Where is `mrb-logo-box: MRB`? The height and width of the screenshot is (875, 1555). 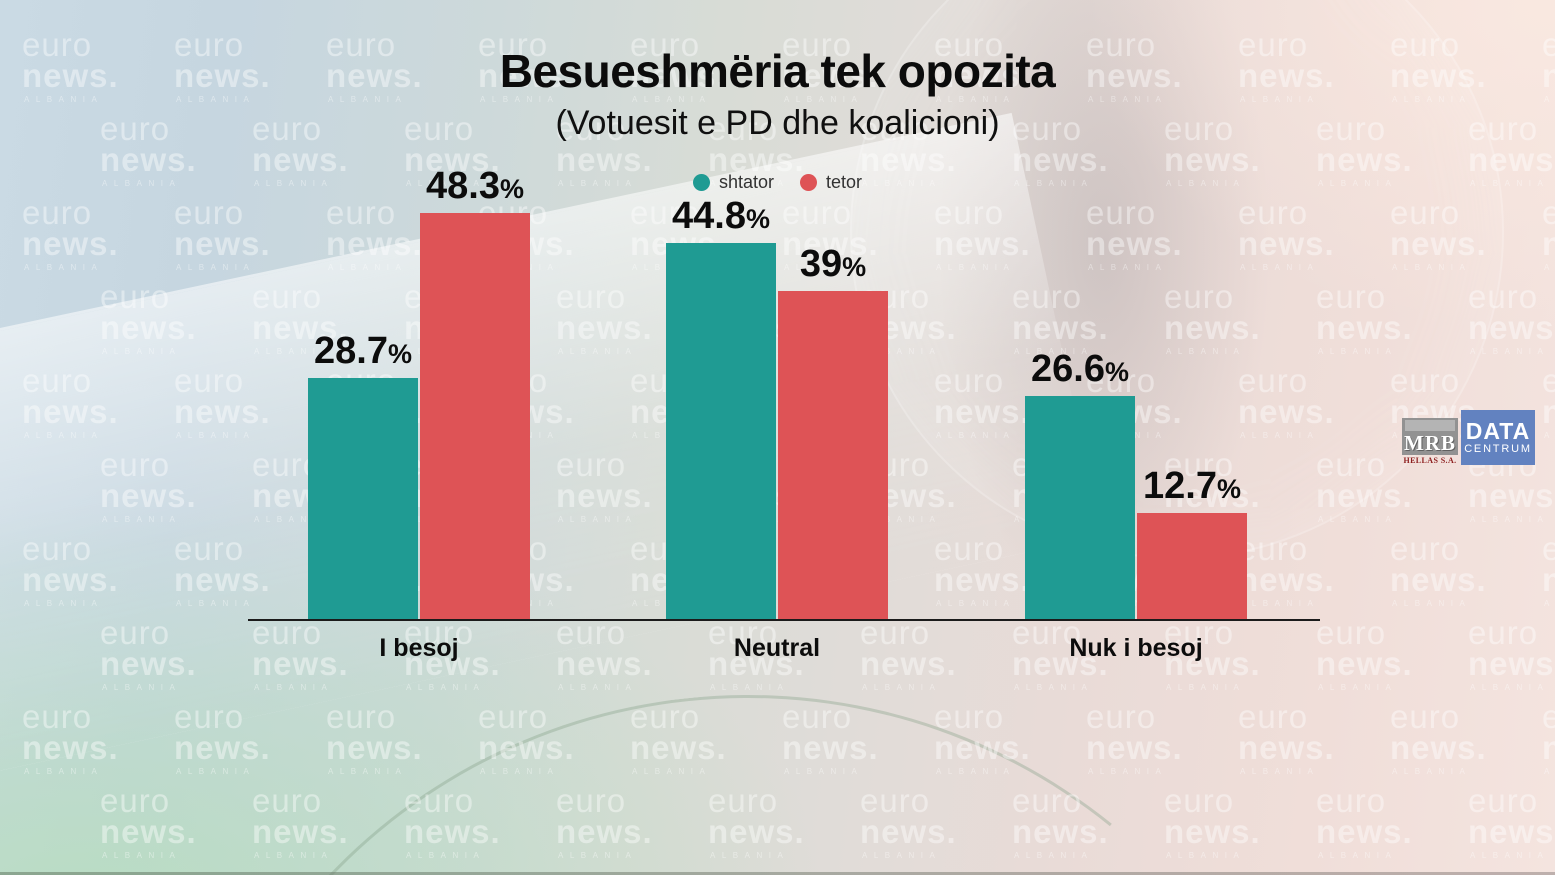
mrb-logo-box: MRB is located at coordinates (1430, 436).